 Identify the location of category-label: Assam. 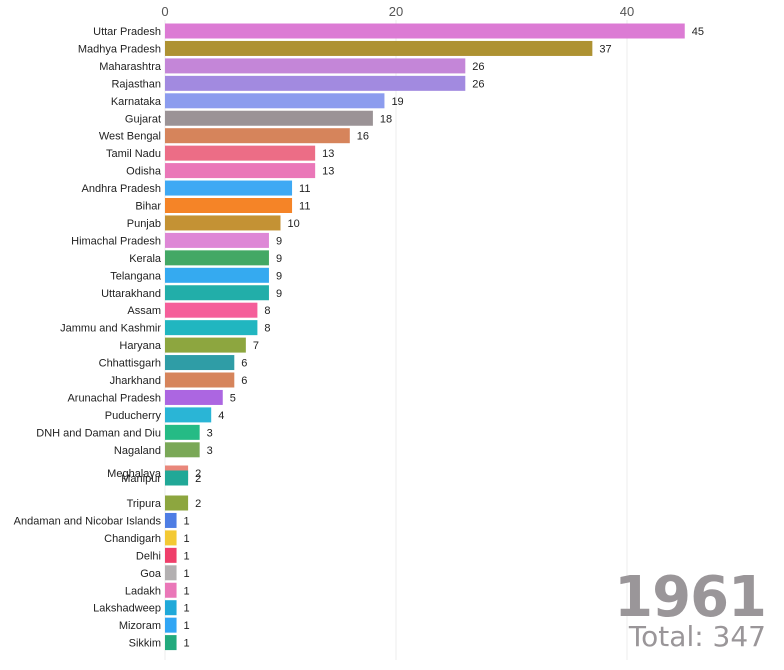
(144, 311).